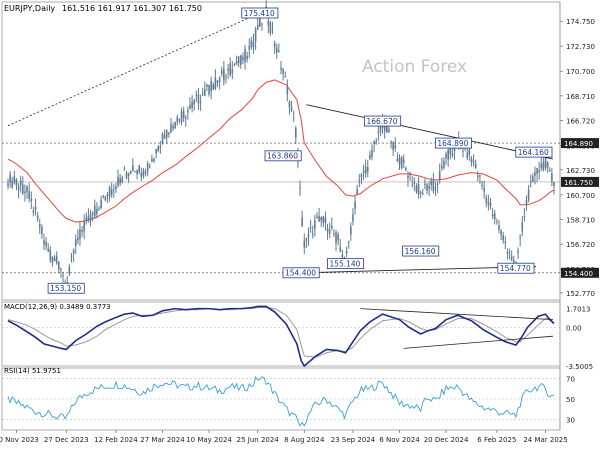 The width and height of the screenshot is (600, 450). Describe the element at coordinates (281, 332) in the screenshot. I see `macd-signal-line` at that location.